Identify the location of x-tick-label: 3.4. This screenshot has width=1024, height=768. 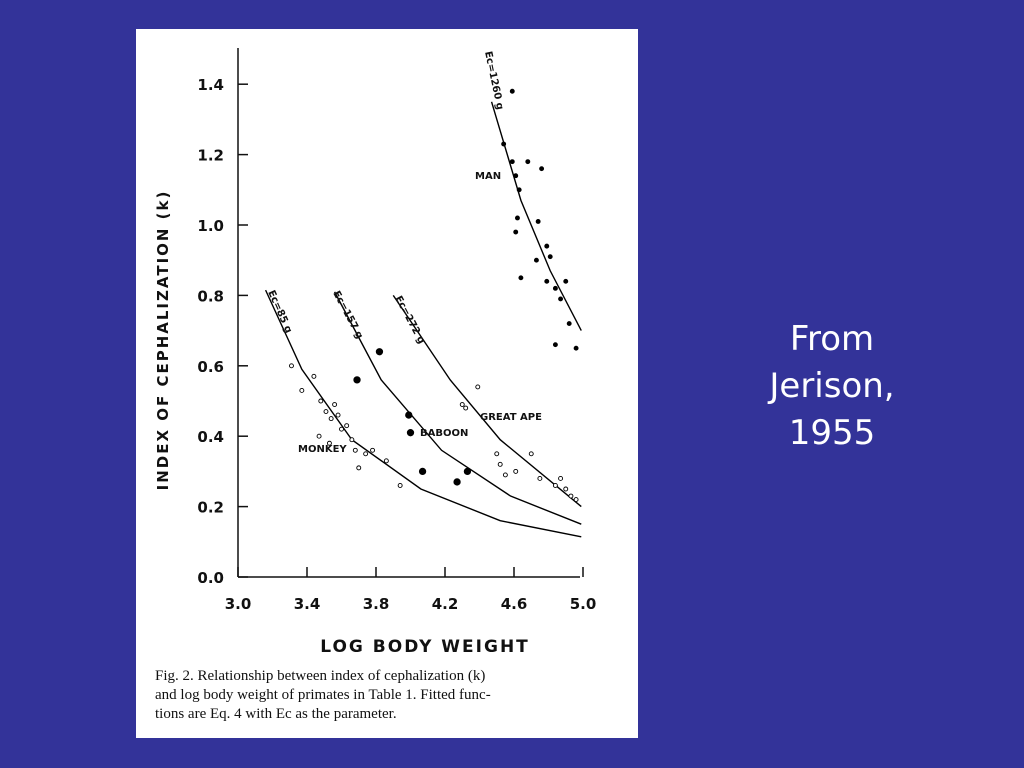
(307, 604).